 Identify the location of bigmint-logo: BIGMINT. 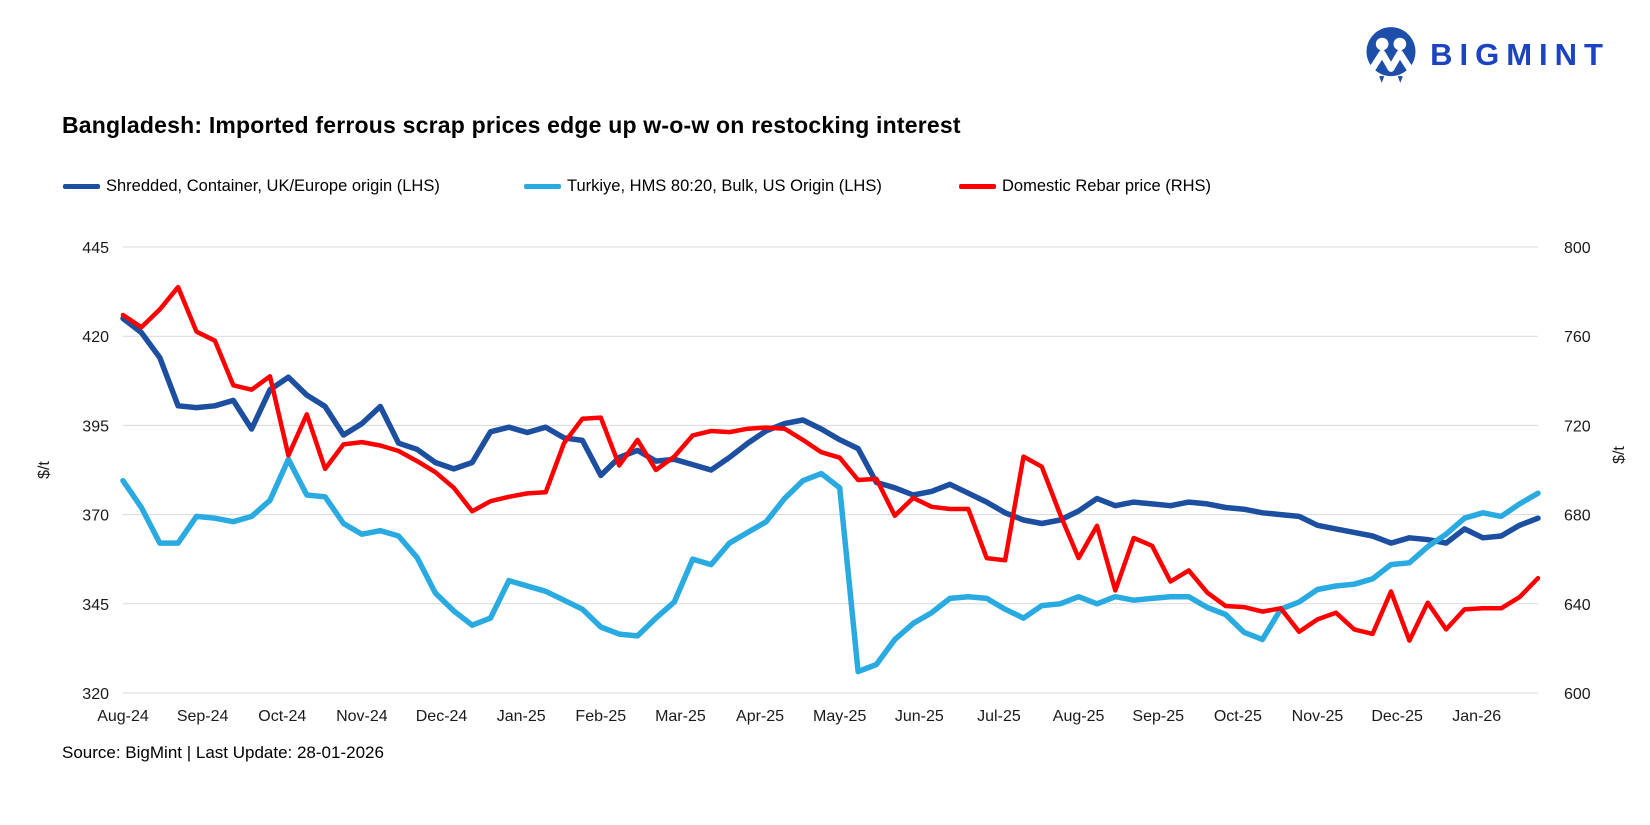
(1487, 55).